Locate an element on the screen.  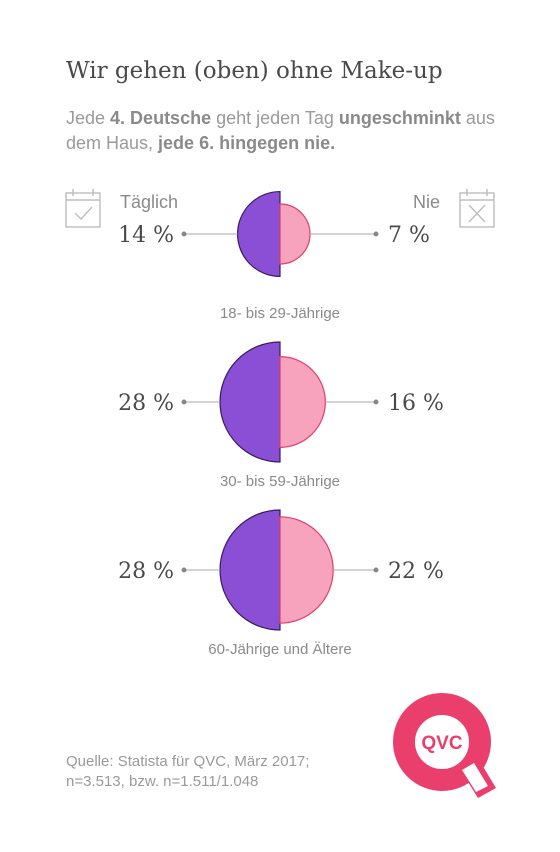
legend-daily-label: Täglich is located at coordinates (149, 202).